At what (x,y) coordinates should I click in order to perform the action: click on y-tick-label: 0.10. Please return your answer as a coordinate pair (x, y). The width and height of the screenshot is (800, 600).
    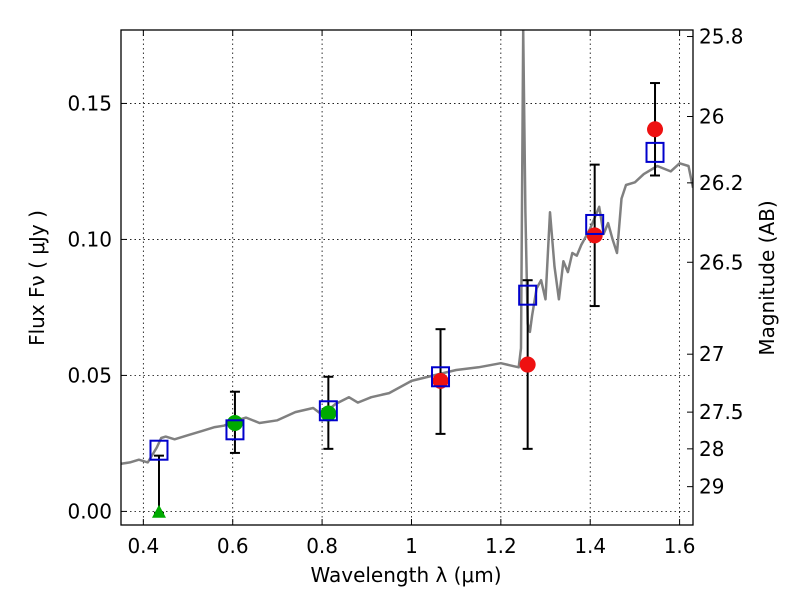
    Looking at the image, I should click on (89, 239).